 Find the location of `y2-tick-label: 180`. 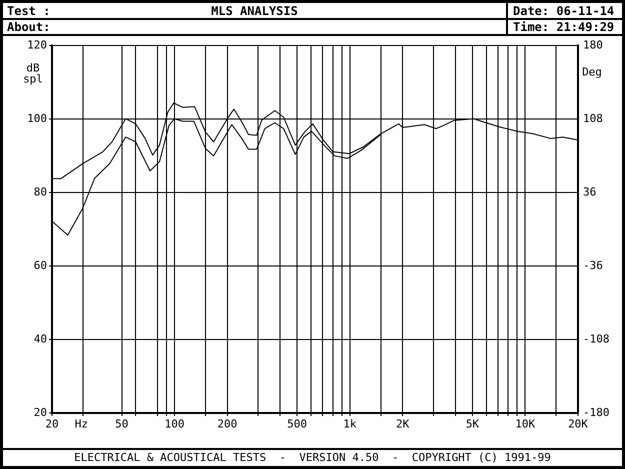

y2-tick-label: 180 is located at coordinates (593, 45).